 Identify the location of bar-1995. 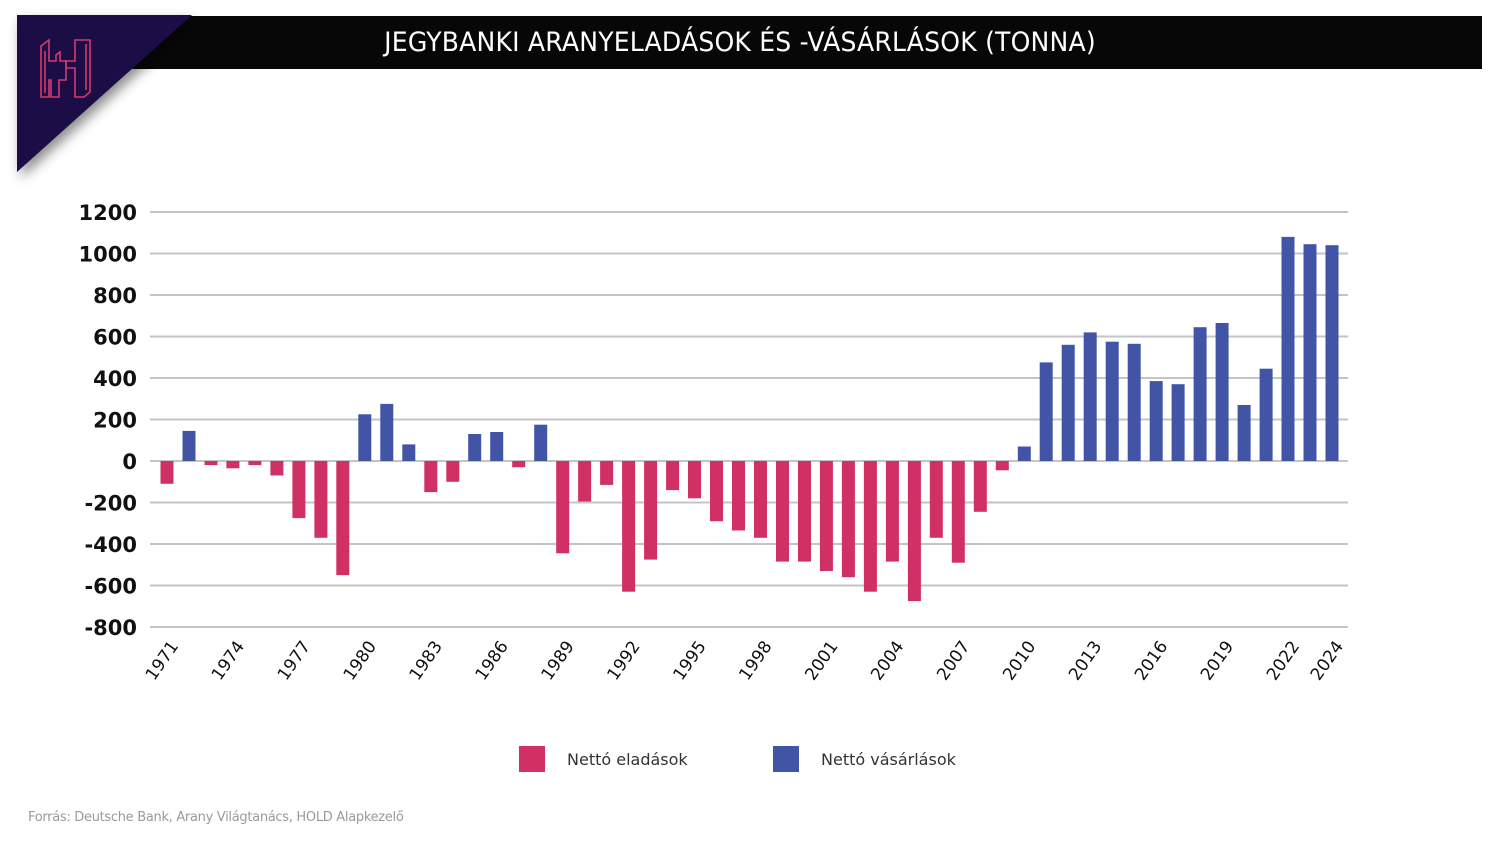
(694, 480).